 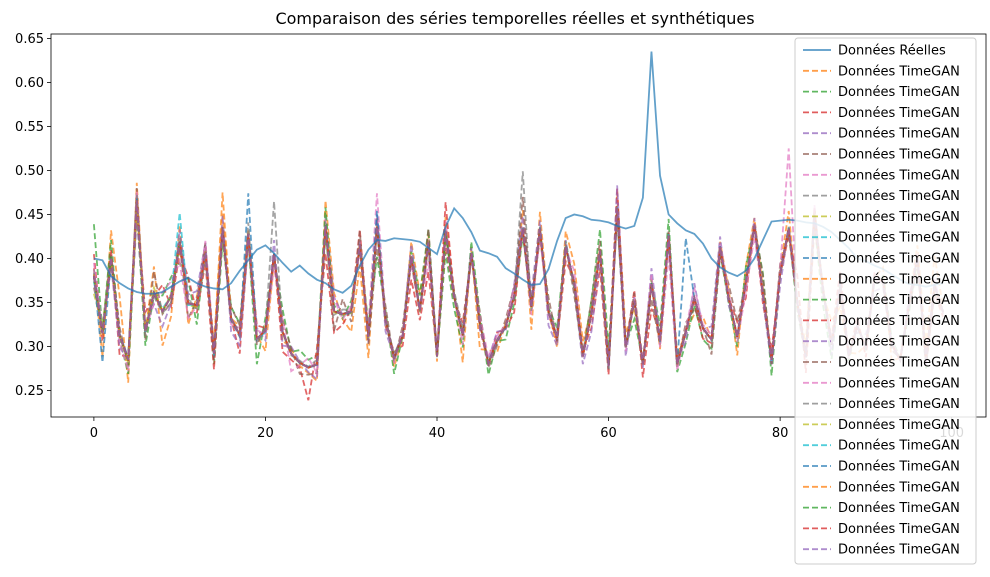 What do you see at coordinates (29, 215) in the screenshot?
I see `y-tick-label: 0.45` at bounding box center [29, 215].